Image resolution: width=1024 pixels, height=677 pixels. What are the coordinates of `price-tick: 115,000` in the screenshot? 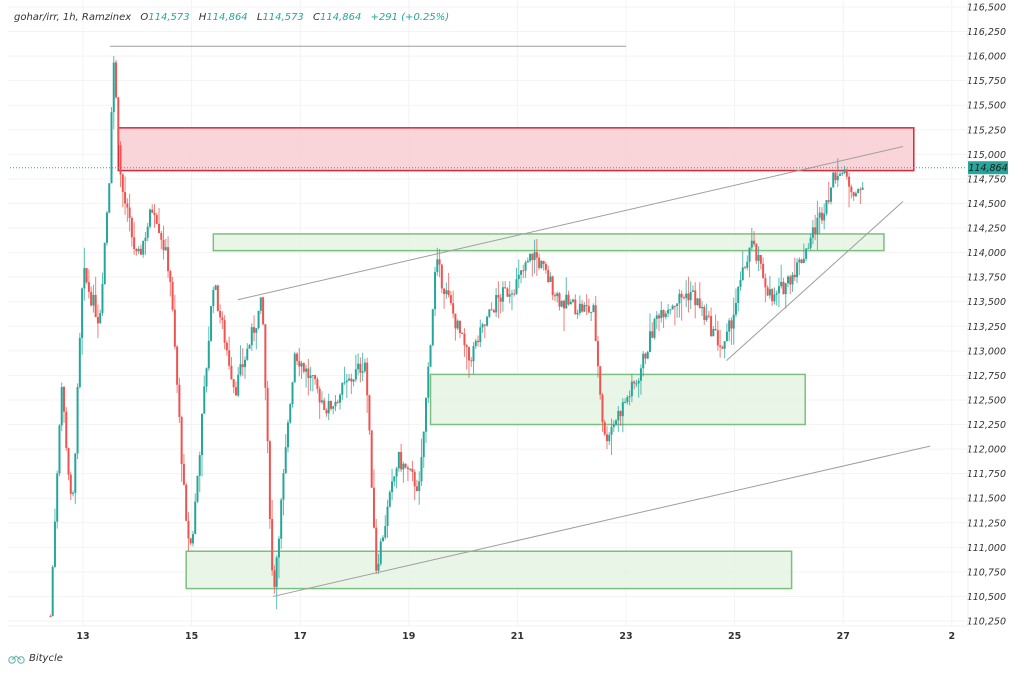 It's located at (986, 155).